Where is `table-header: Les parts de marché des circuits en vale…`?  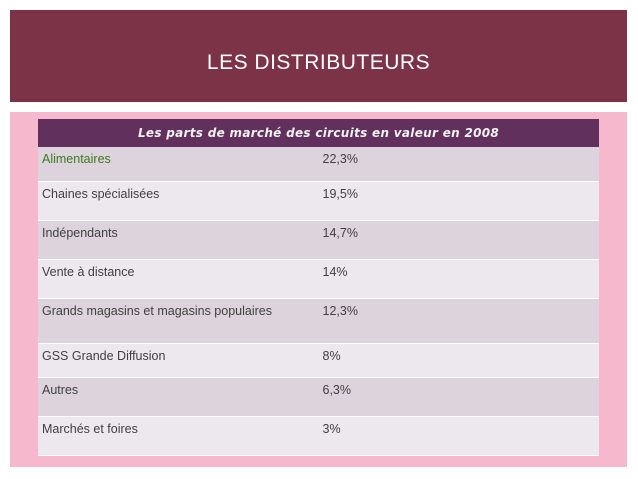
table-header: Les parts de marché des circuits en vale… is located at coordinates (318, 133).